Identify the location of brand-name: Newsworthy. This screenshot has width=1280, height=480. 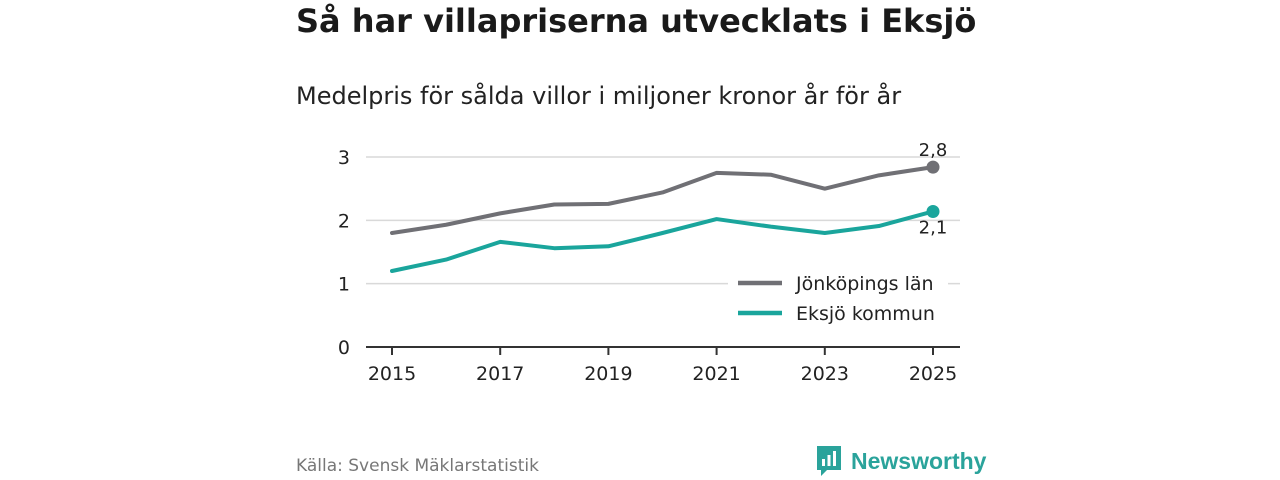
(919, 460).